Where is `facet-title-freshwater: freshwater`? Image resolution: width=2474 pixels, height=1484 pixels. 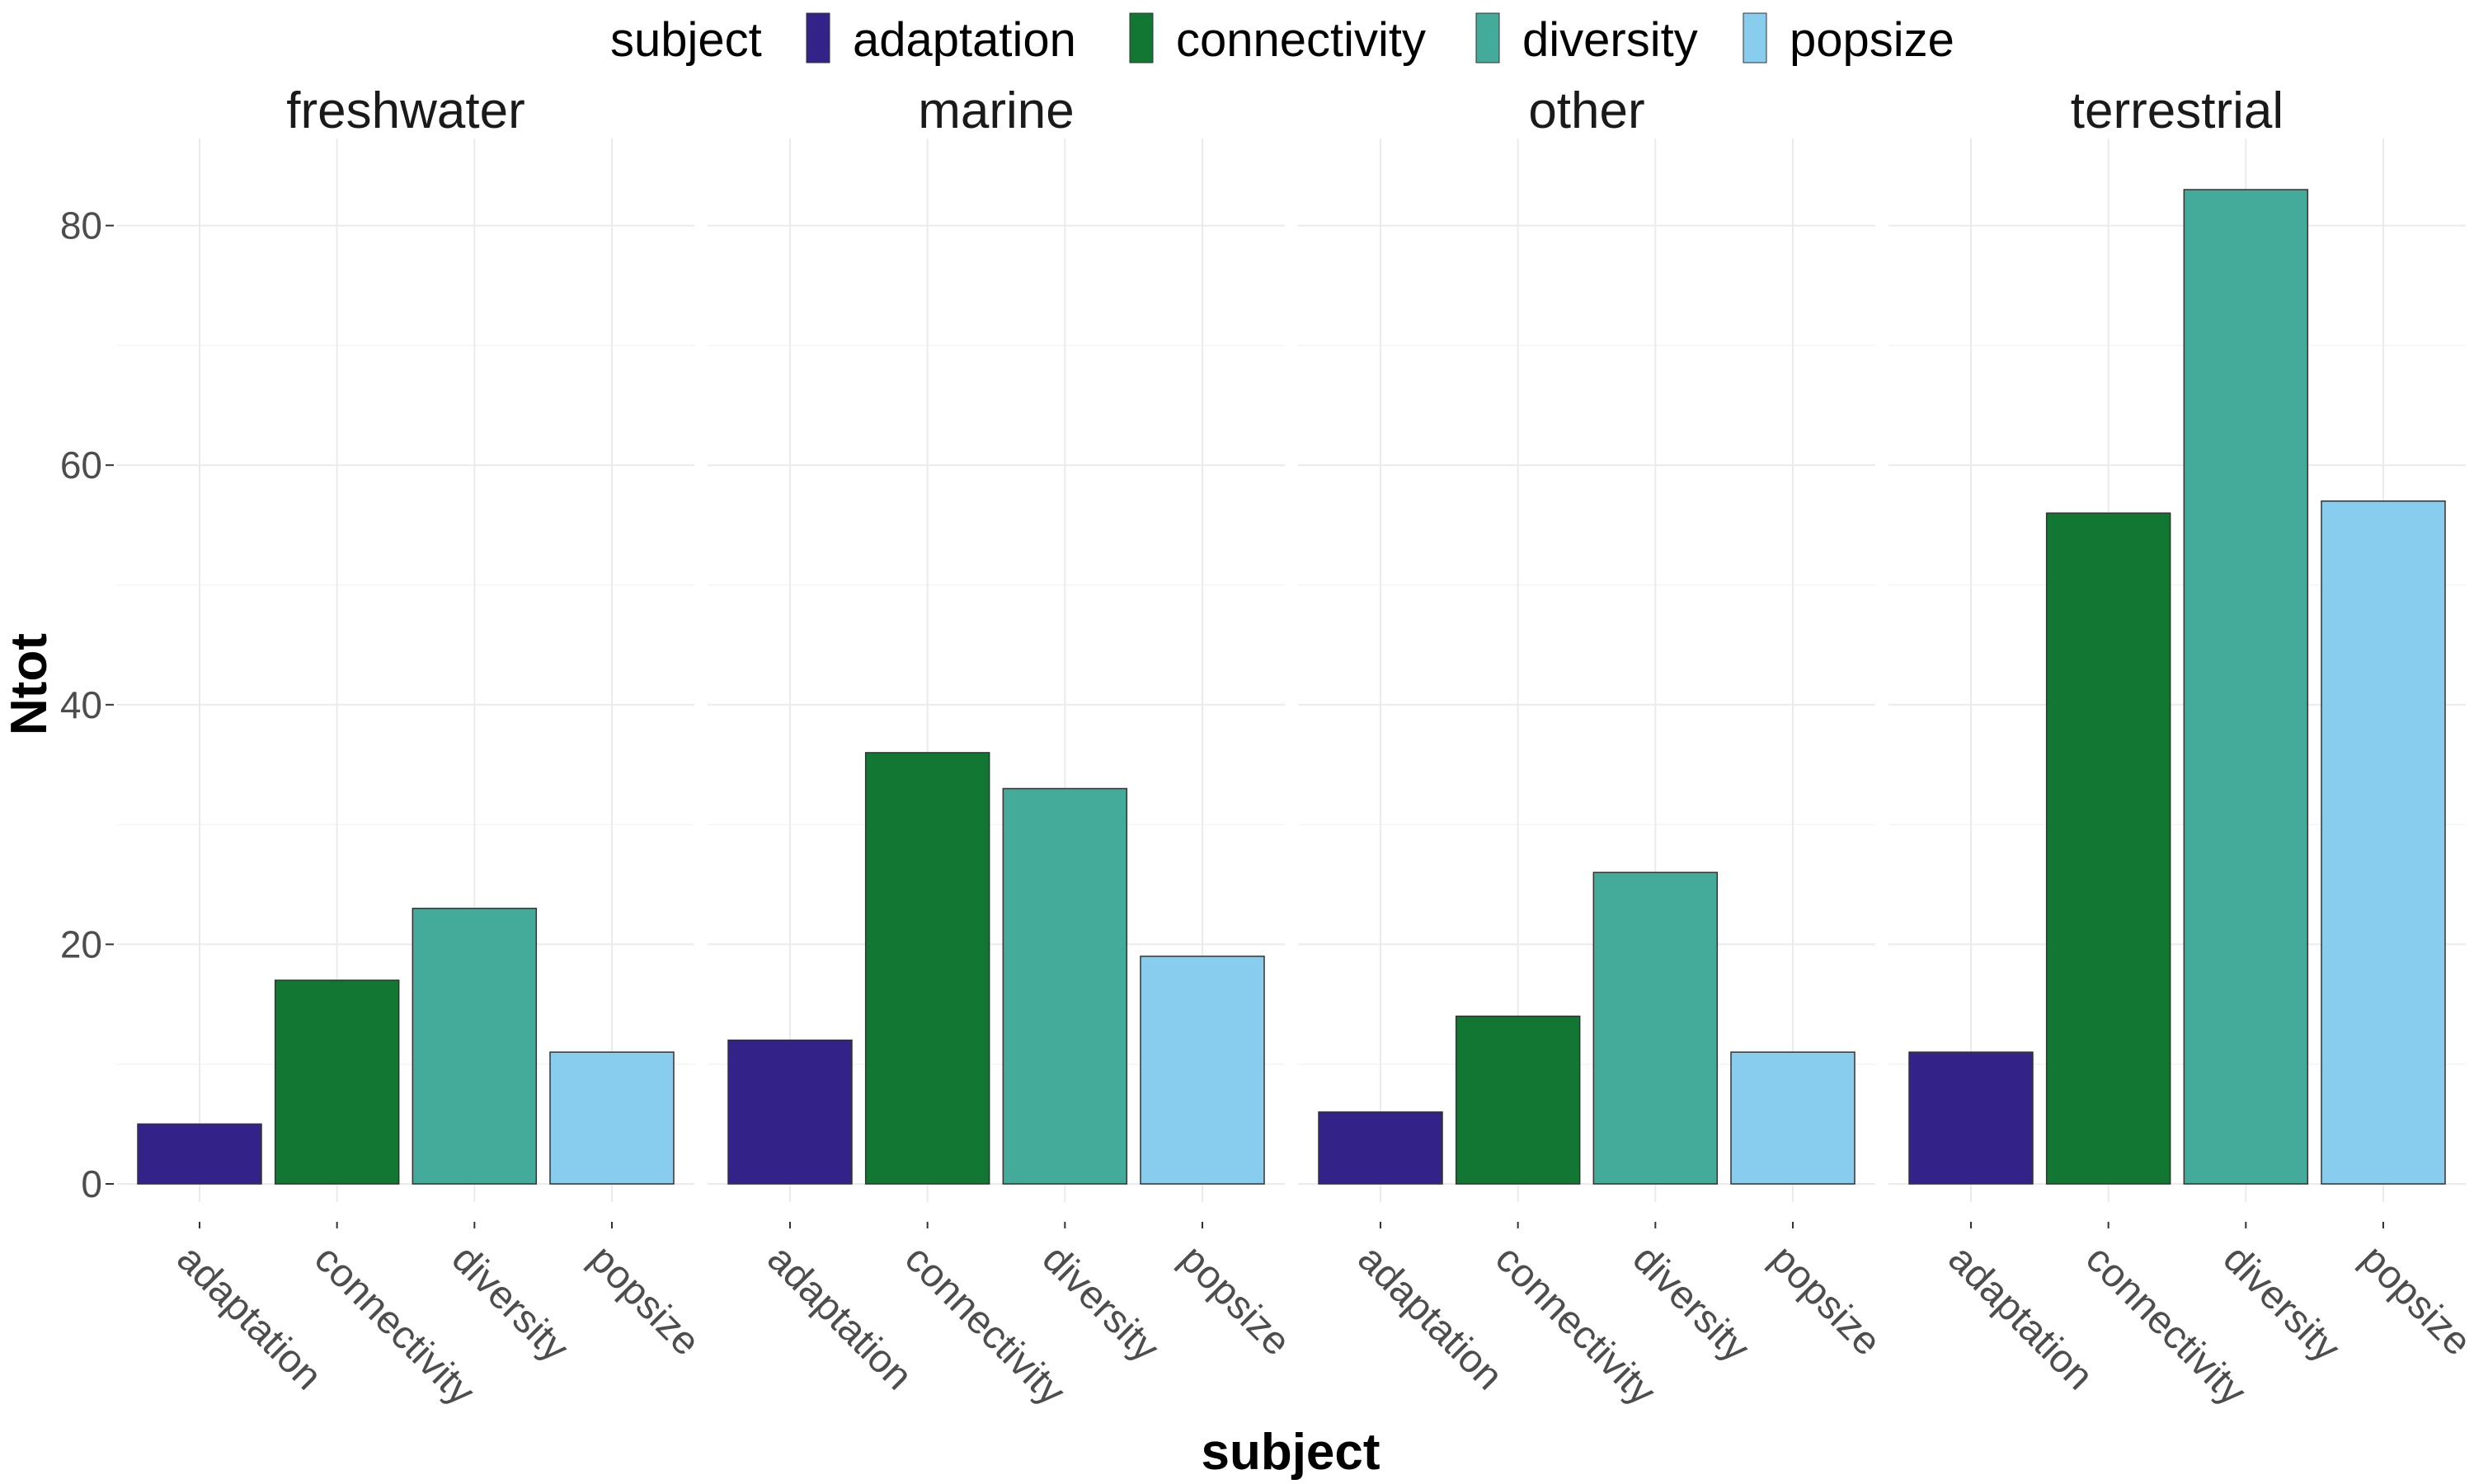 facet-title-freshwater: freshwater is located at coordinates (405, 111).